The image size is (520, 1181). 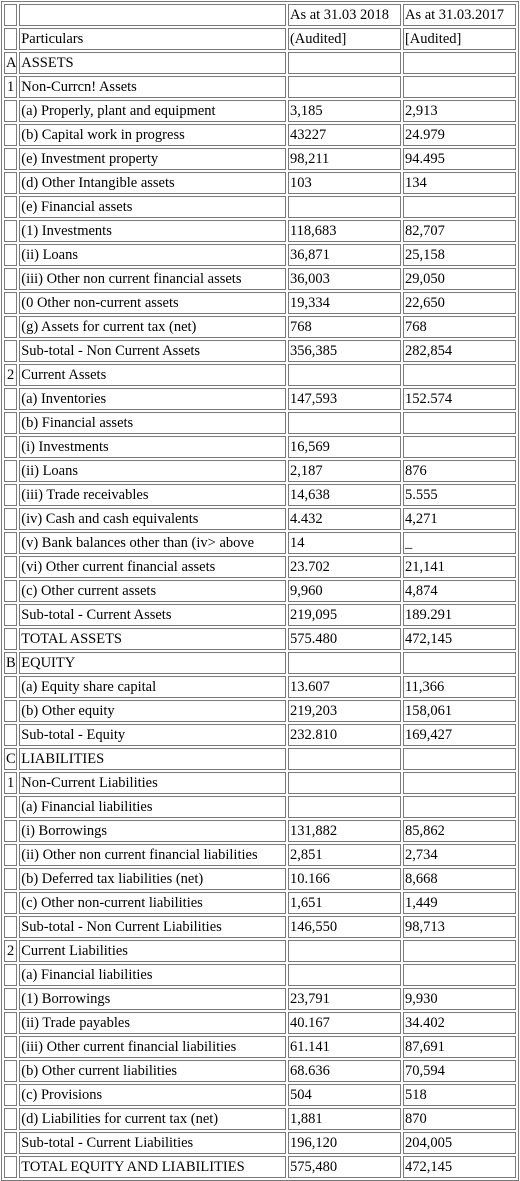 What do you see at coordinates (152, 135) in the screenshot?
I see `row-label-cell: (b) Capital work in progress` at bounding box center [152, 135].